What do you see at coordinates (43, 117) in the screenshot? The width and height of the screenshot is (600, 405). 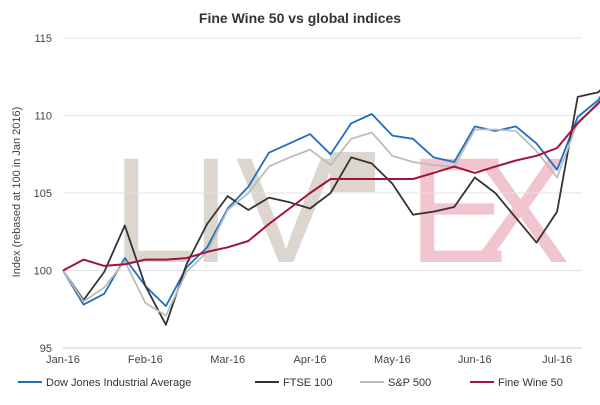 I see `y-tick-label: 110` at bounding box center [43, 117].